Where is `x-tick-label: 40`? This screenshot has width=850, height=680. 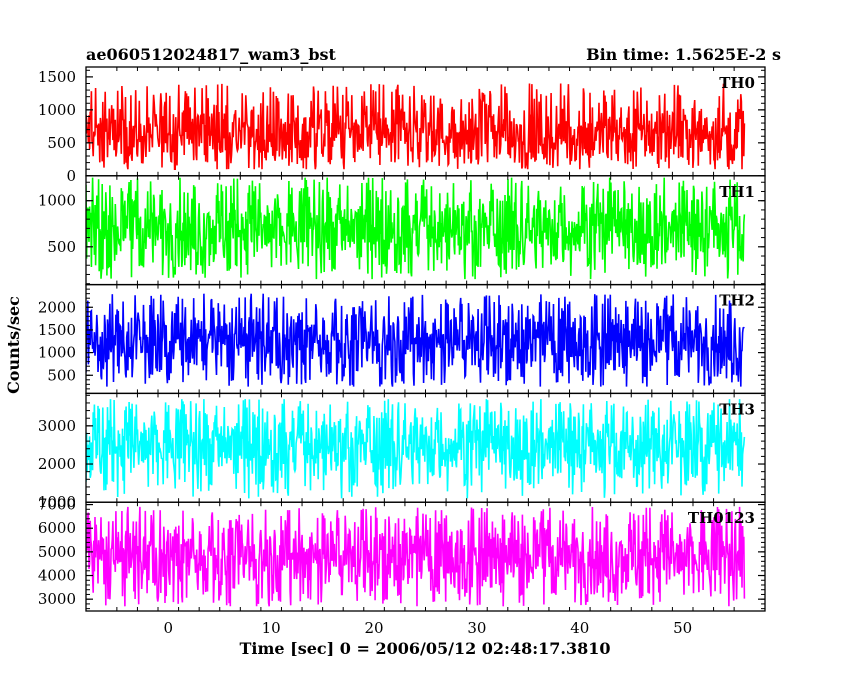 x-tick-label: 40 is located at coordinates (579, 628).